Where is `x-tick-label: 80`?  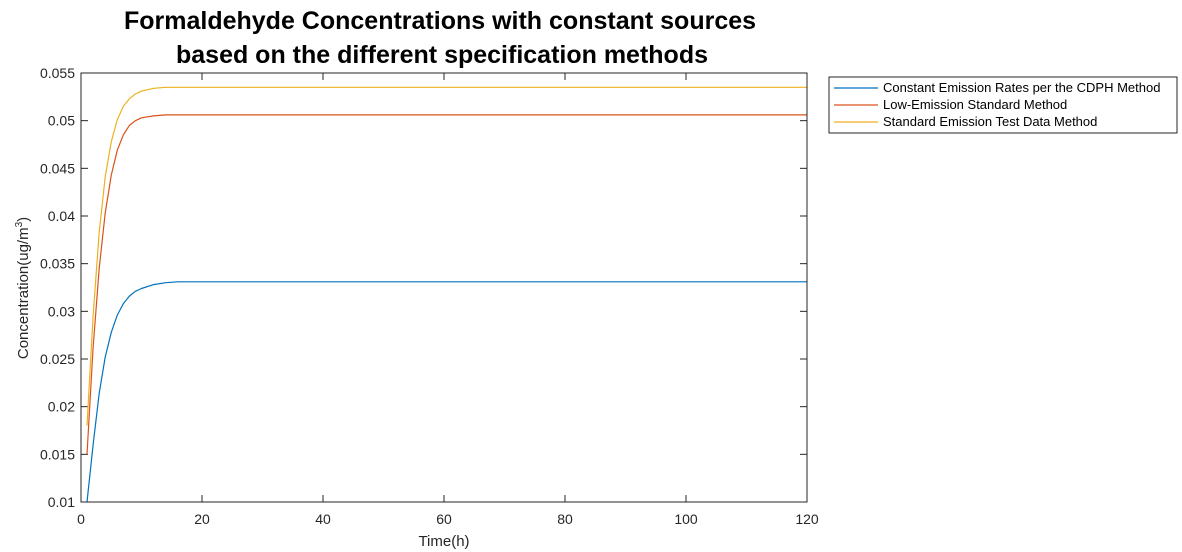
x-tick-label: 80 is located at coordinates (565, 519).